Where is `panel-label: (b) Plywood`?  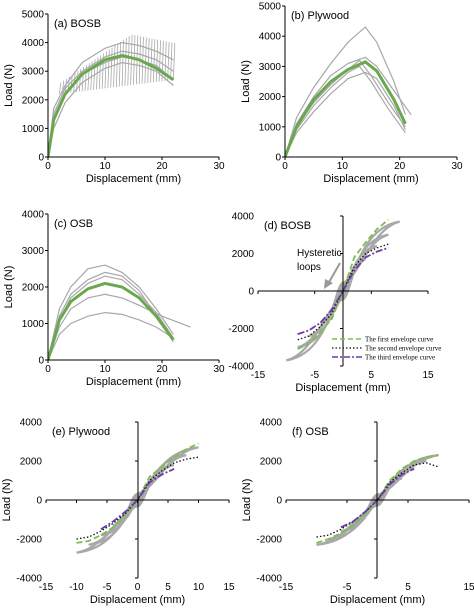
panel-label: (b) Plywood is located at coordinates (320, 16).